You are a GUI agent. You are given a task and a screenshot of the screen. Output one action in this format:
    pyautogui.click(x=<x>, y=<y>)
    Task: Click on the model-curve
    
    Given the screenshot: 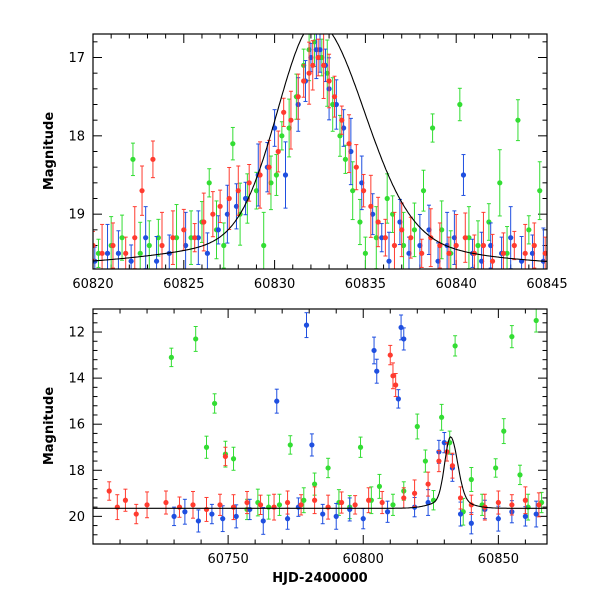 What is the action you would take?
    pyautogui.click(x=320, y=472)
    